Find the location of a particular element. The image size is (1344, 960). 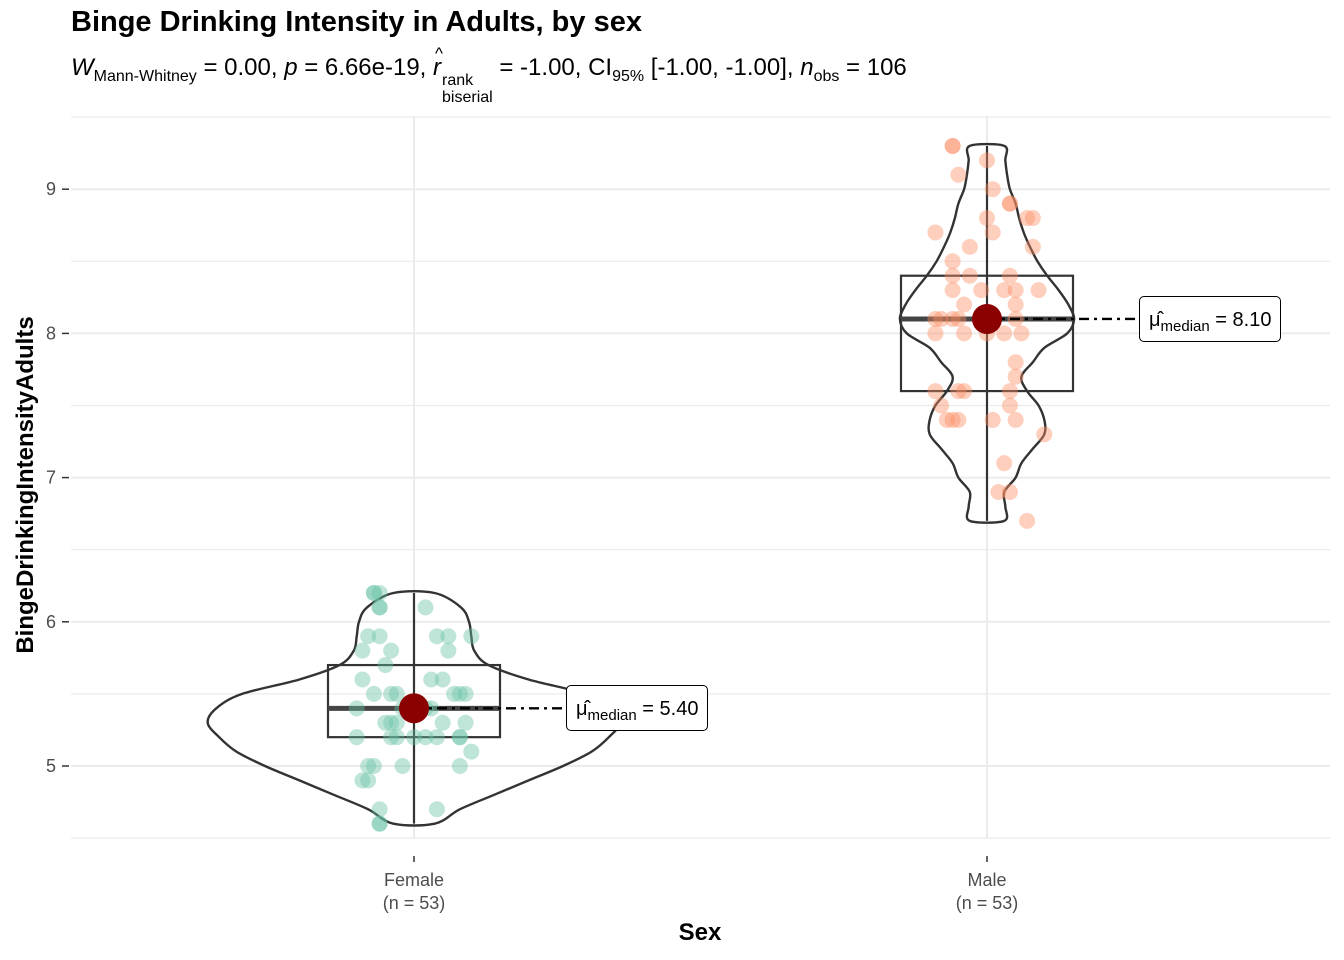

median-label-female: μ̂median = 5.40 is located at coordinates (637, 708).